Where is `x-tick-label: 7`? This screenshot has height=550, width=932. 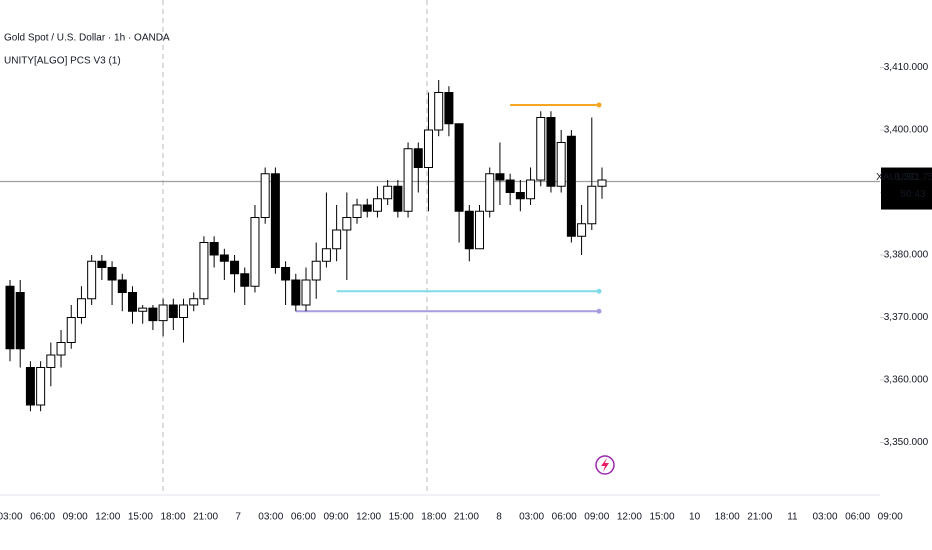
x-tick-label: 7 is located at coordinates (238, 517).